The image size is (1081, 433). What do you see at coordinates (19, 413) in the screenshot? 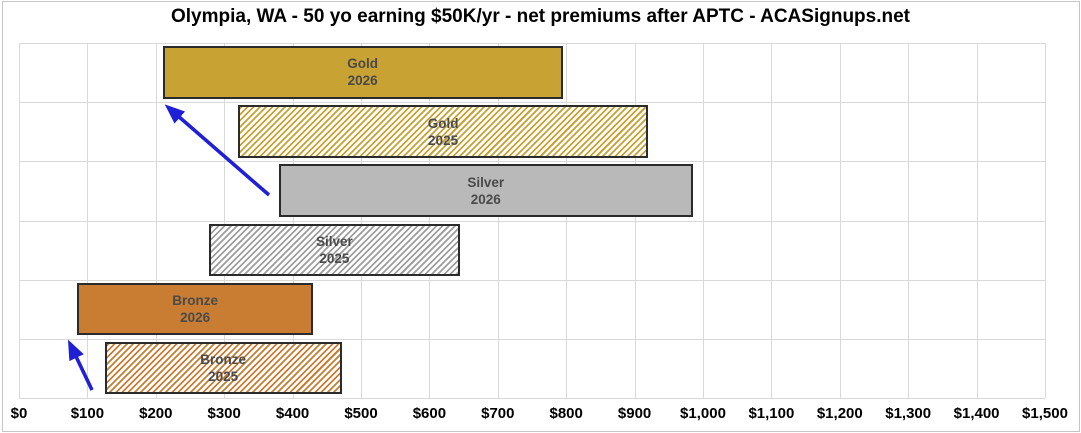
I see `x-tick-label: $0` at bounding box center [19, 413].